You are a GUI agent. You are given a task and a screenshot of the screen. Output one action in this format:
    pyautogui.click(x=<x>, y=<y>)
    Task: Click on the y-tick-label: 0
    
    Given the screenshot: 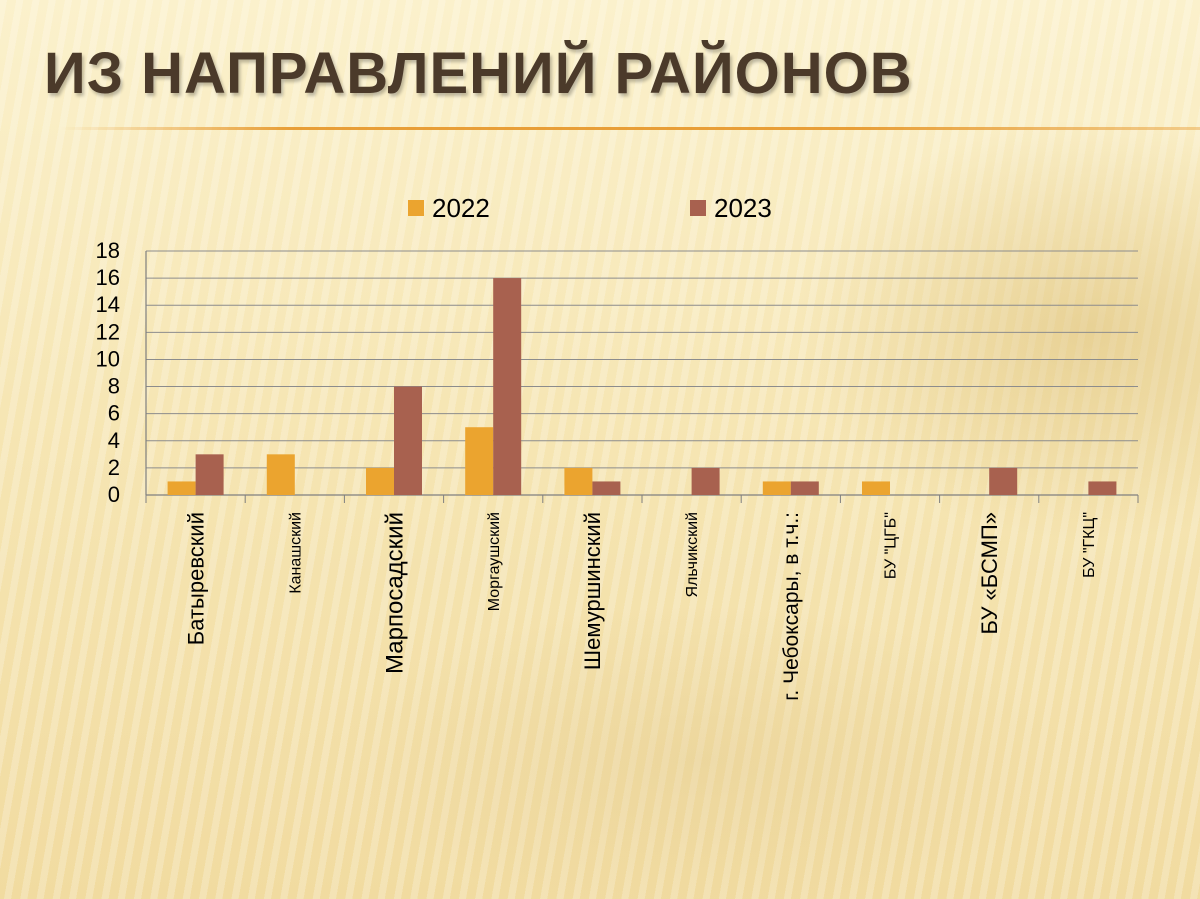 What is the action you would take?
    pyautogui.click(x=114, y=494)
    